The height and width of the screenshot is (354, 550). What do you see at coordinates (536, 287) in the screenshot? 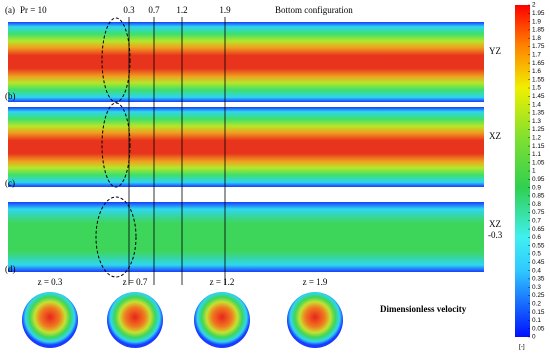
I see `colorbar-label: 0.3` at bounding box center [536, 287].